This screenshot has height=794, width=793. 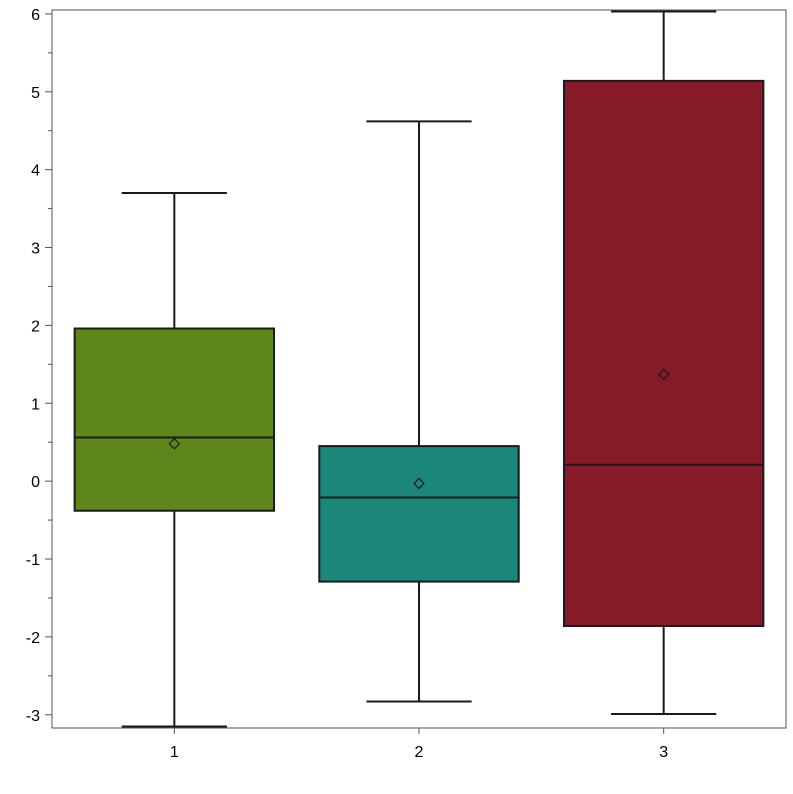 What do you see at coordinates (33, 638) in the screenshot?
I see `y-tick-label: -2` at bounding box center [33, 638].